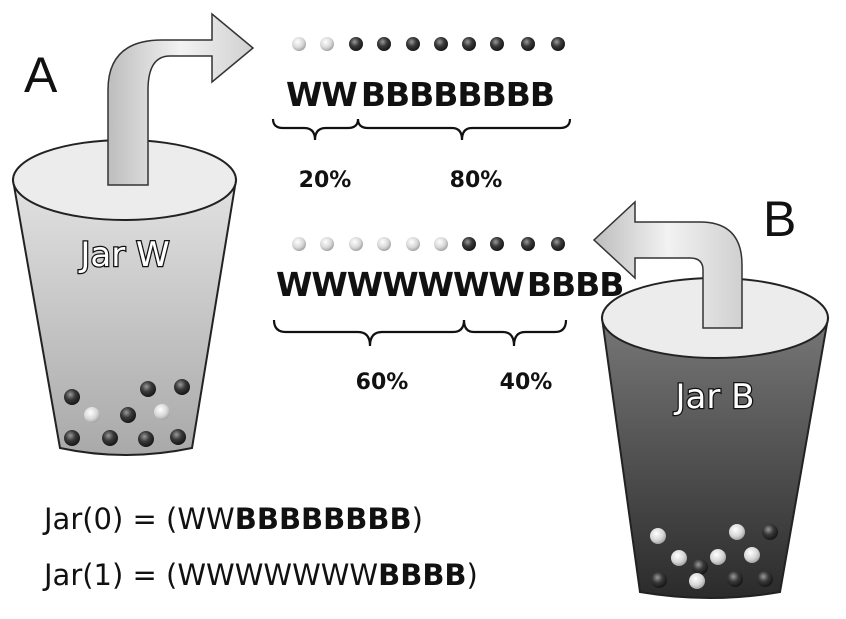 This screenshot has height=619, width=846. Describe the element at coordinates (181, 99) in the screenshot. I see `arrow-from-jar-w` at that location.